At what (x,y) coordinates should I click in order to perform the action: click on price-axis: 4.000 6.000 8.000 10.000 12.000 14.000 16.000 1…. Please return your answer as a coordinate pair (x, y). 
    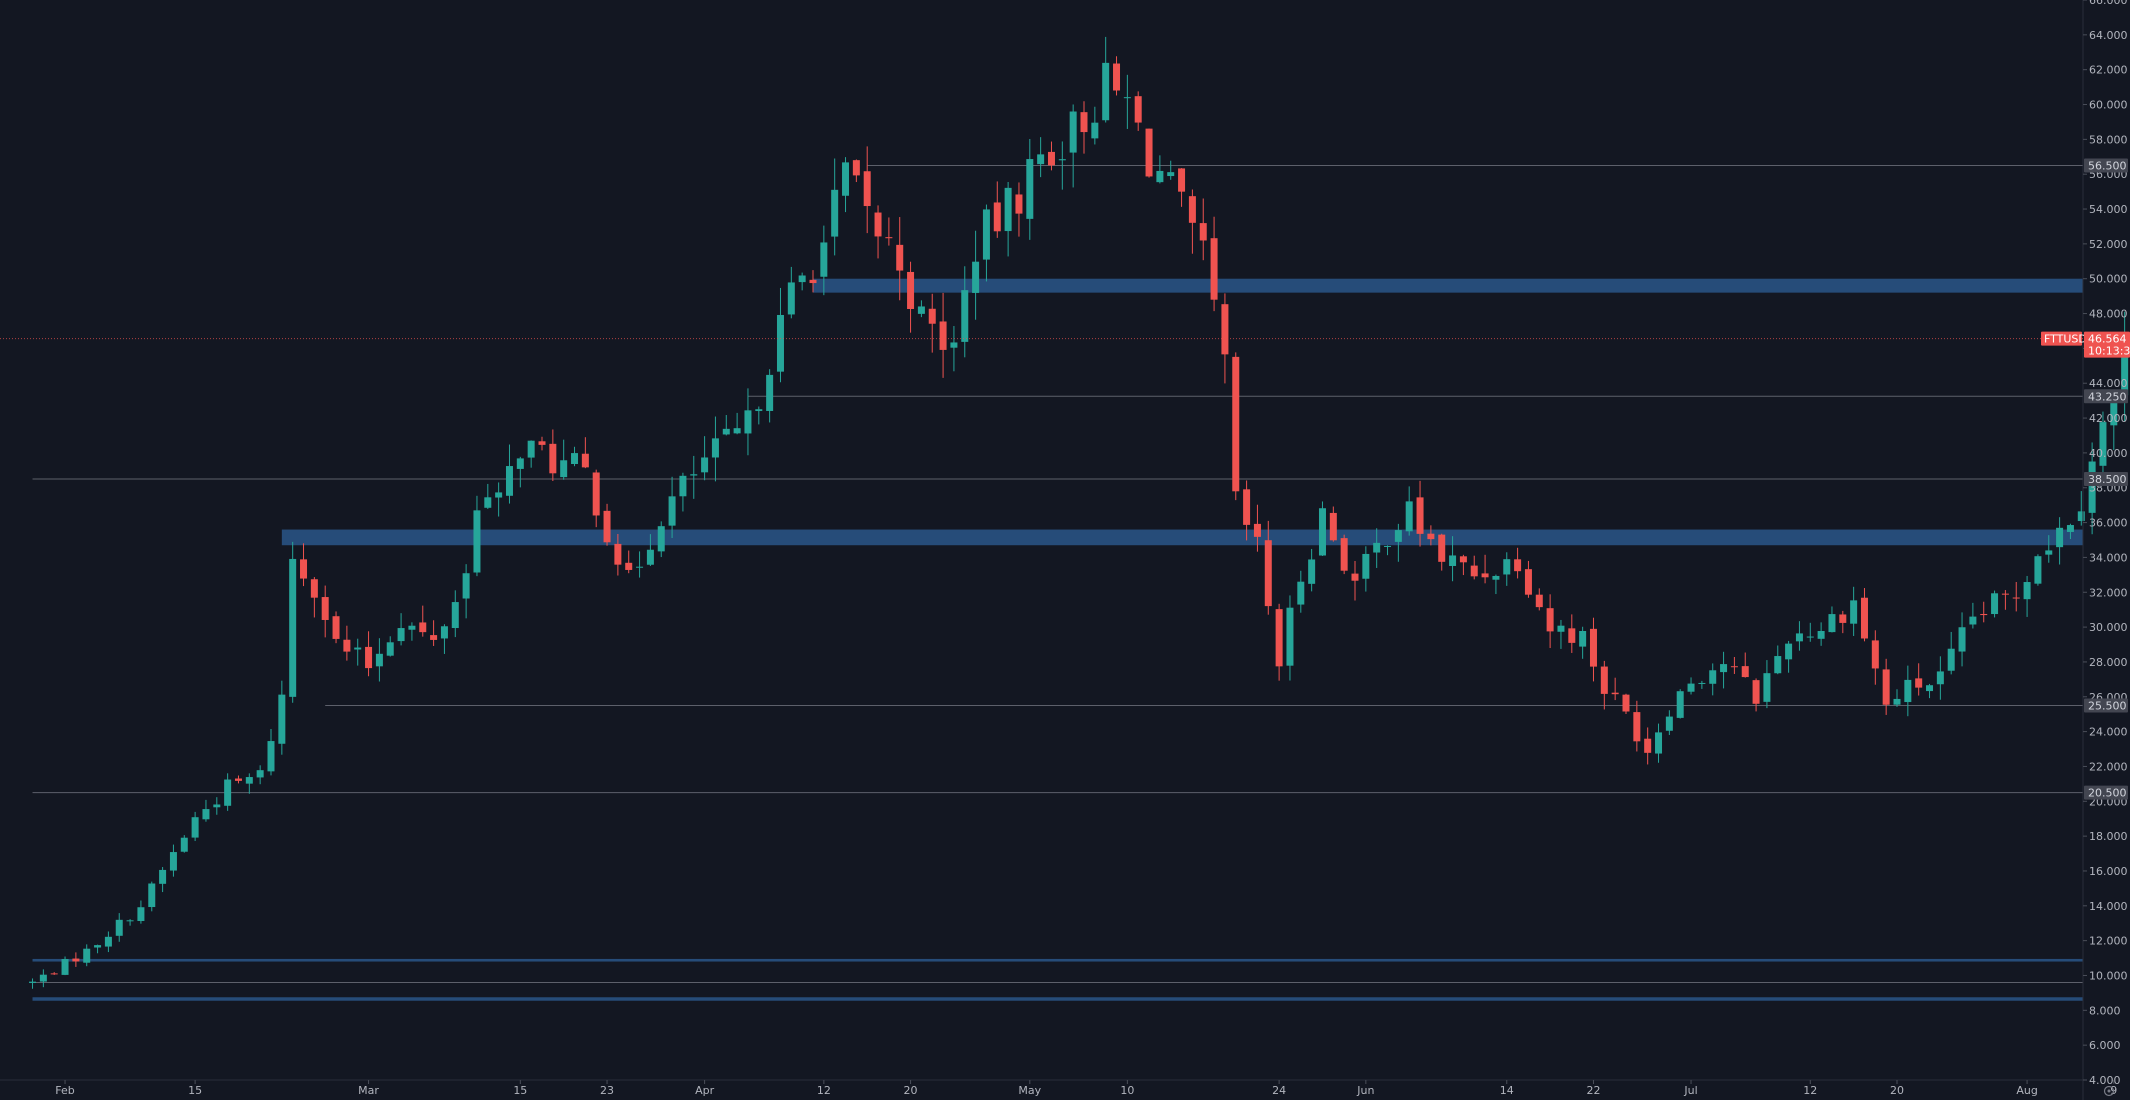
    Looking at the image, I should click on (2105, 543).